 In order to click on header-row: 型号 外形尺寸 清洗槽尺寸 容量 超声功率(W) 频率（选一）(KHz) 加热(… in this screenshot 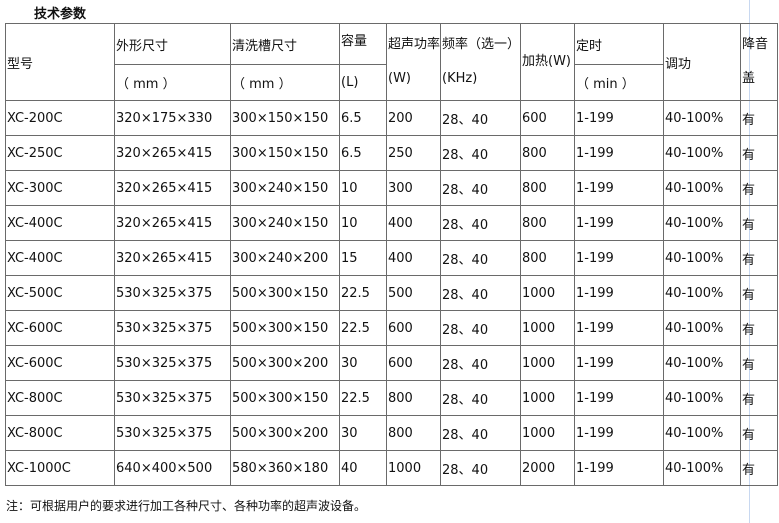, I will do `click(391, 62)`.